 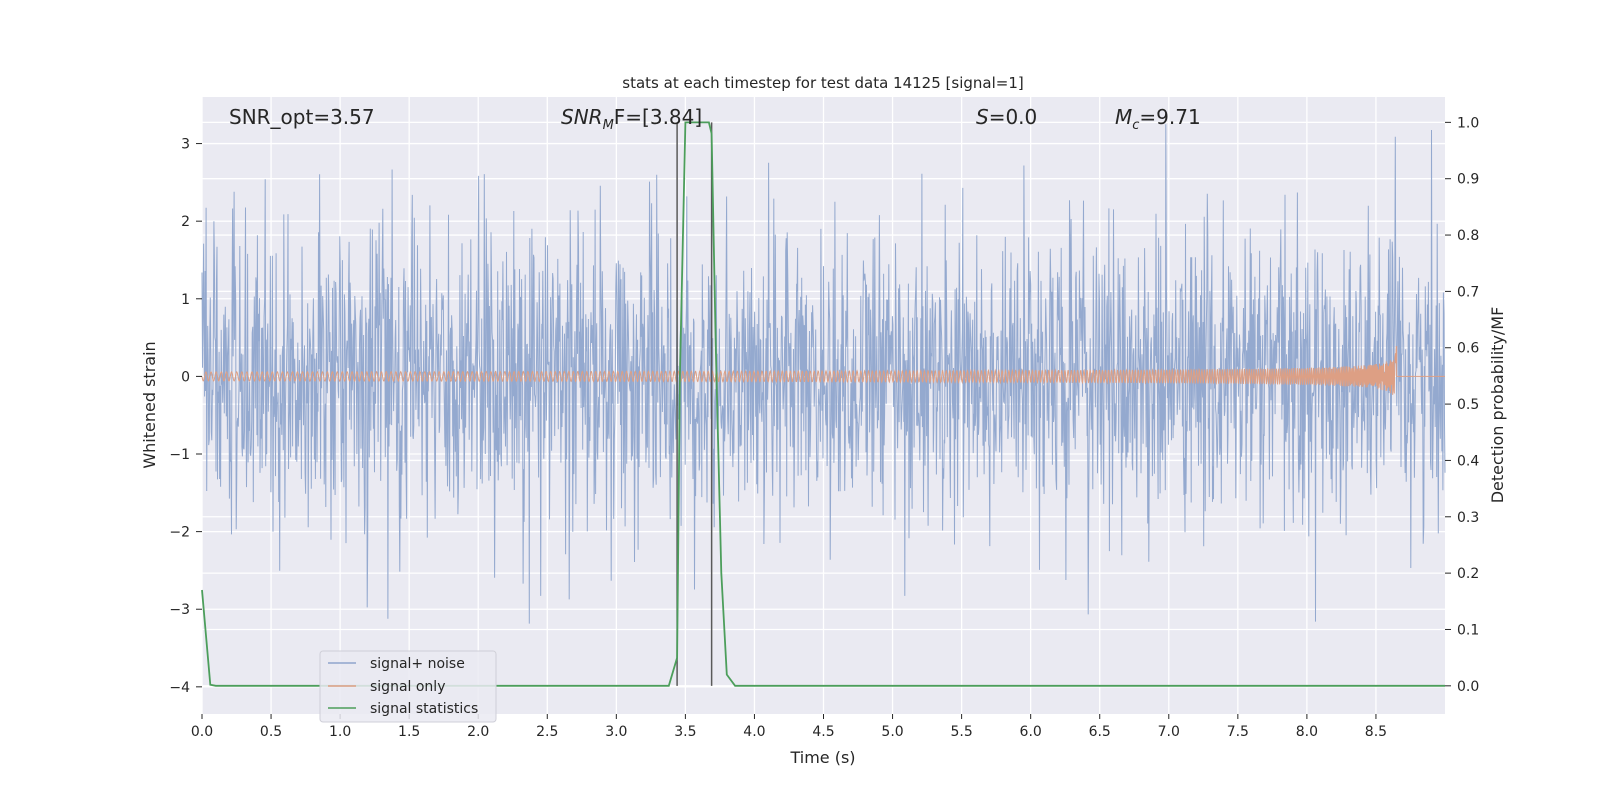 I want to click on y-right-tick-label: 0.4, so click(x=1468, y=461).